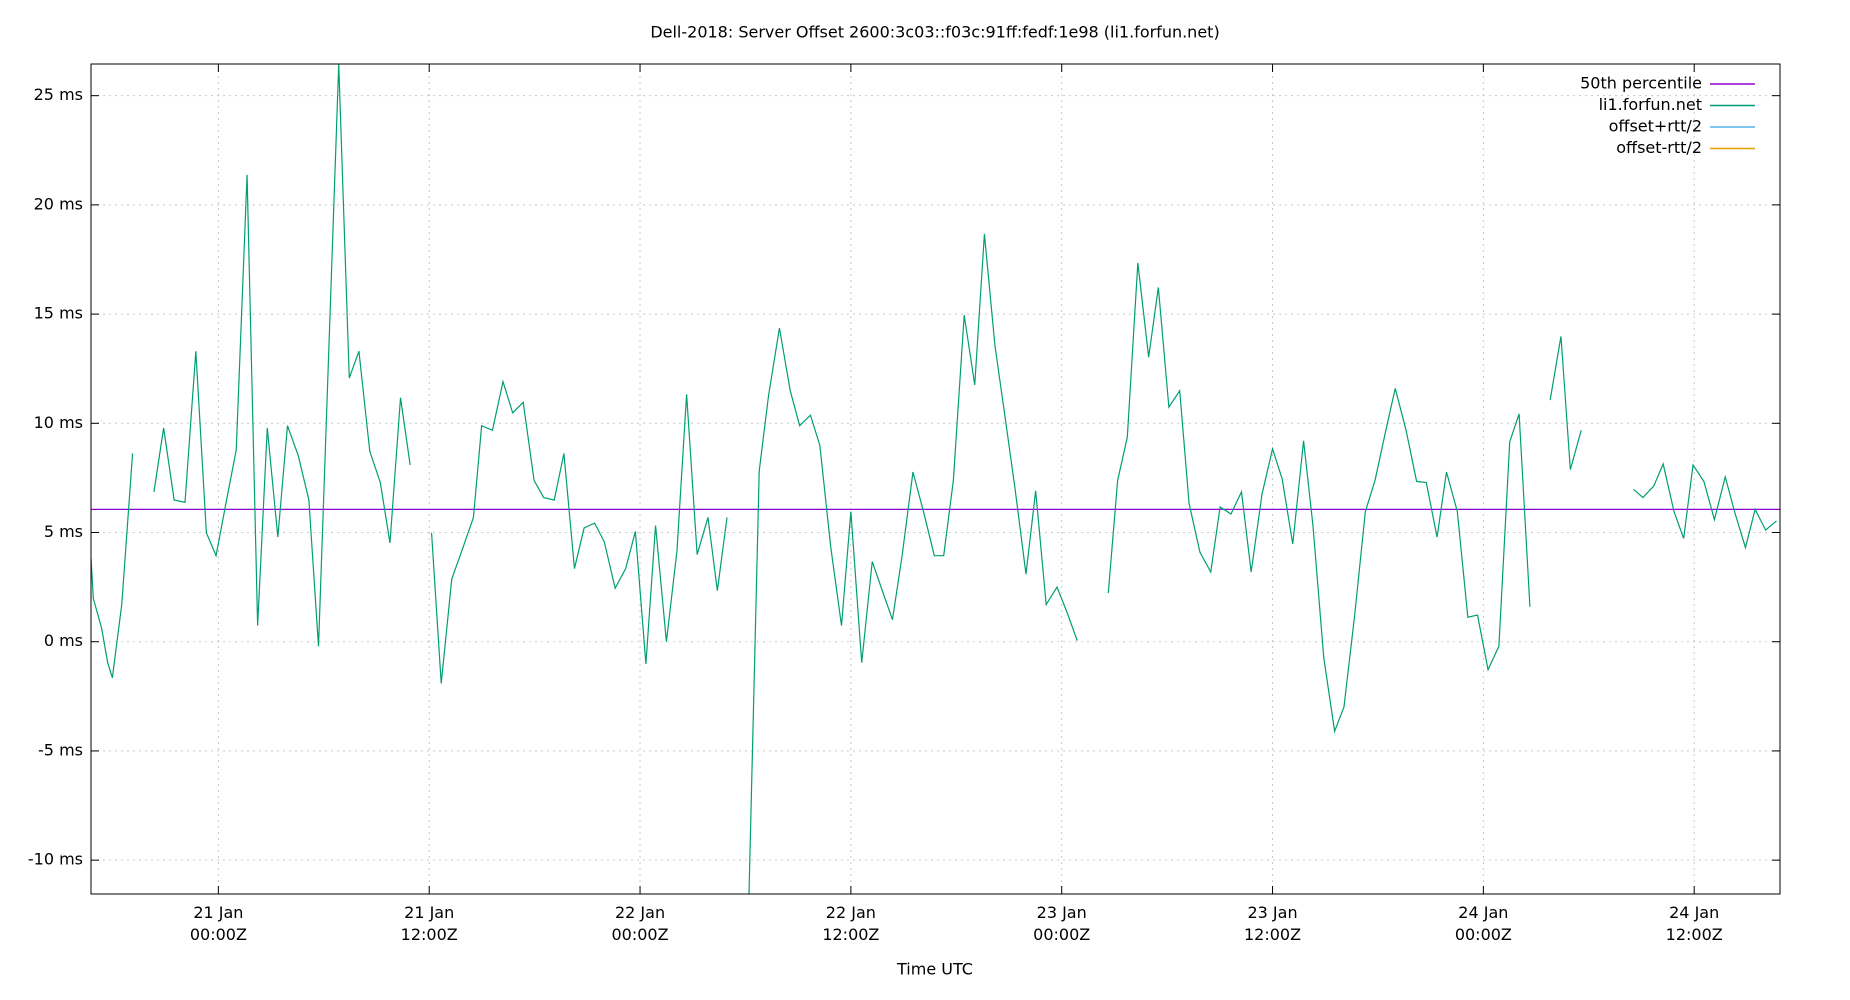 The image size is (1850, 1000). I want to click on x-axis-label: Time UTC, so click(934, 969).